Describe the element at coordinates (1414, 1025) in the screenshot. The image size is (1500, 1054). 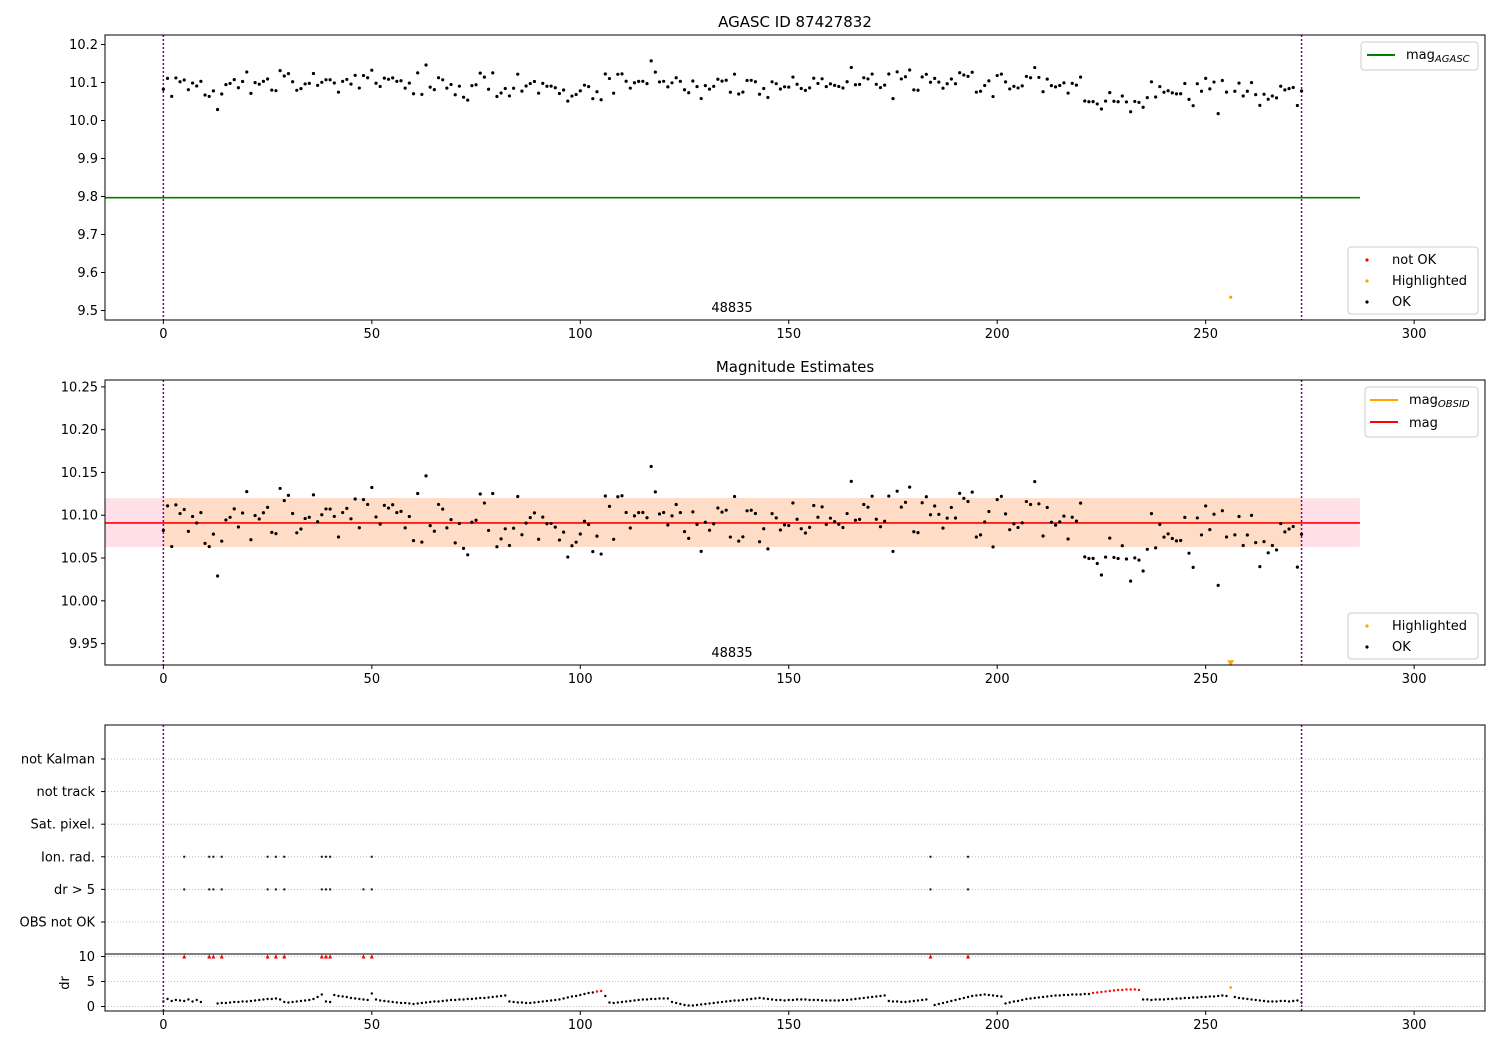
I see `x-tick-label: 300` at that location.